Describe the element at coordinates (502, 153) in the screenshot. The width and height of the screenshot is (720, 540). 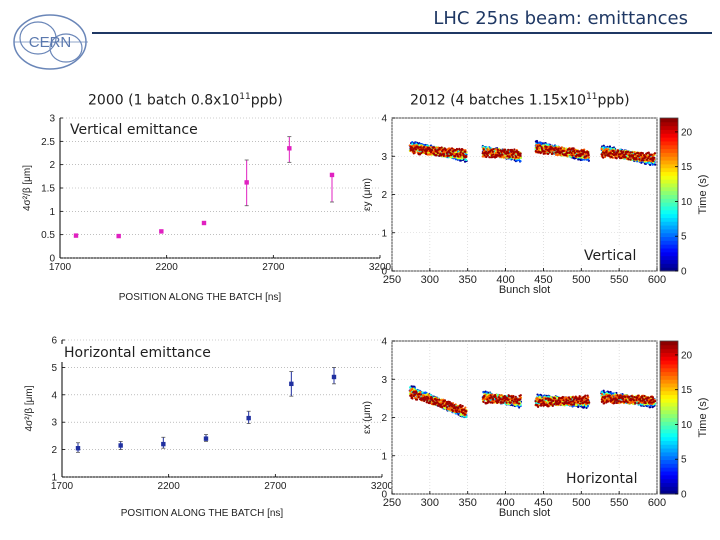
I see `batch-cloud` at that location.